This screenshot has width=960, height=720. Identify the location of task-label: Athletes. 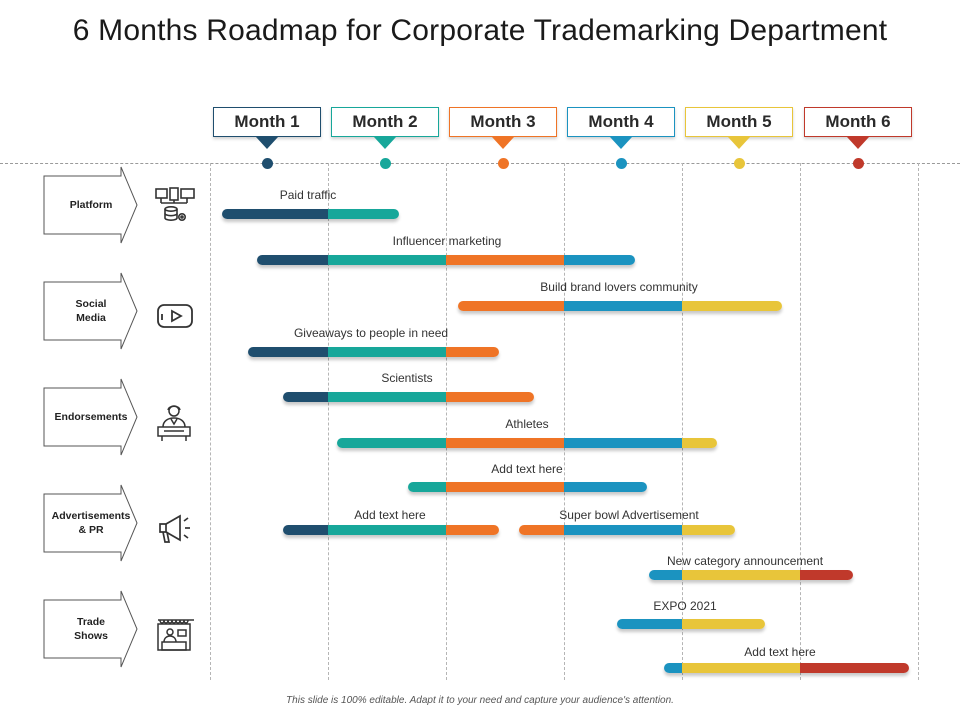
(527, 424).